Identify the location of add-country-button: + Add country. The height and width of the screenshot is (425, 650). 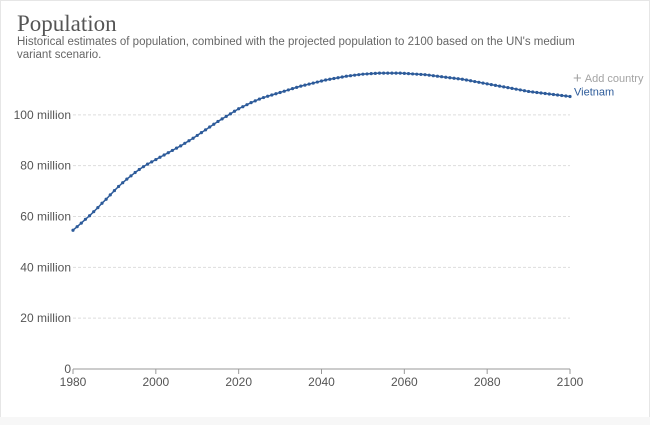
(608, 78).